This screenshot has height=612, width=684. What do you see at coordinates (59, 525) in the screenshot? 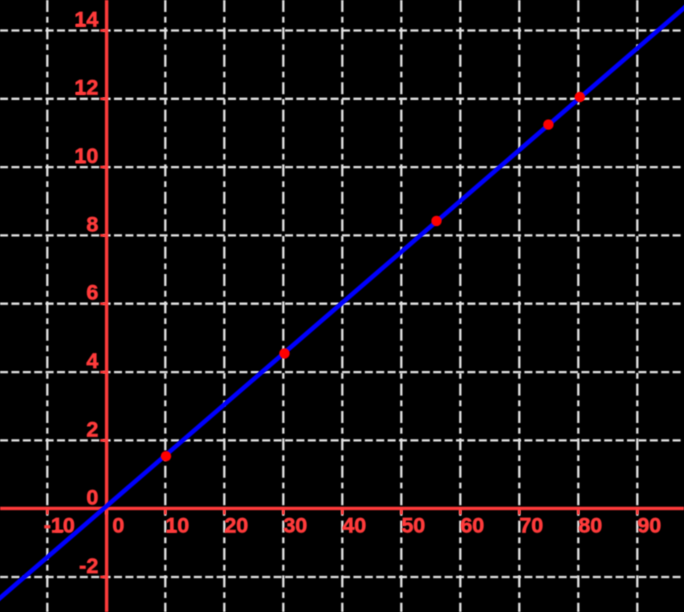
I see `svg-text: -10` at bounding box center [59, 525].